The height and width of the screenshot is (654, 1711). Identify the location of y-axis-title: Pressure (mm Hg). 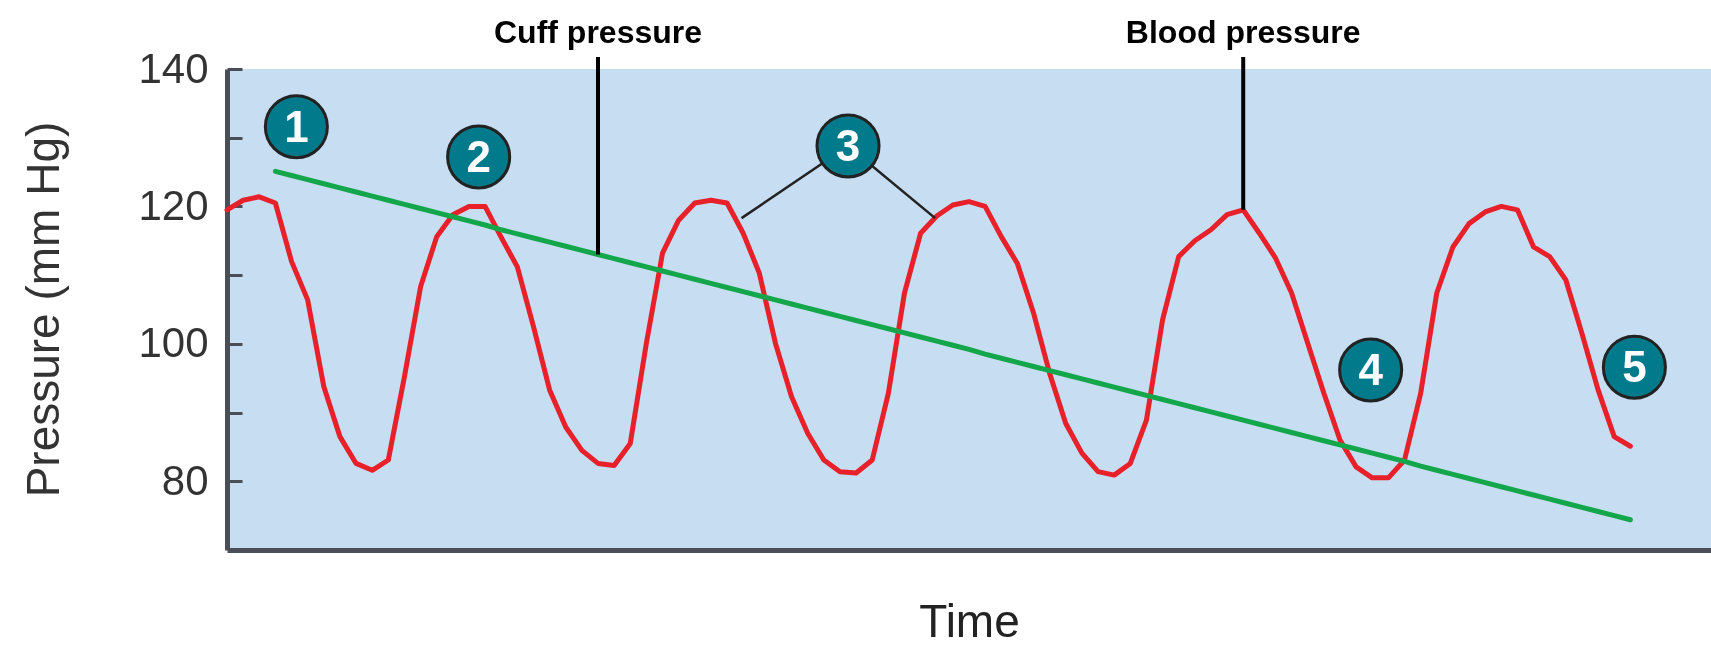
(42, 309).